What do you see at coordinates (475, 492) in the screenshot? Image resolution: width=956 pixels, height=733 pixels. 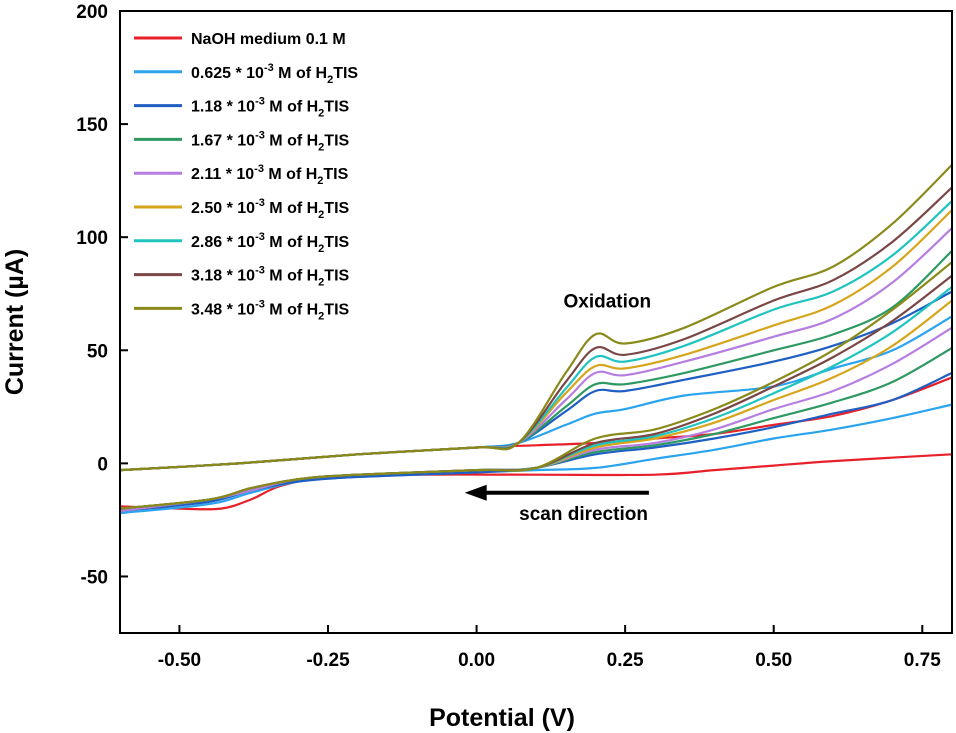 I see `arrow-head` at bounding box center [475, 492].